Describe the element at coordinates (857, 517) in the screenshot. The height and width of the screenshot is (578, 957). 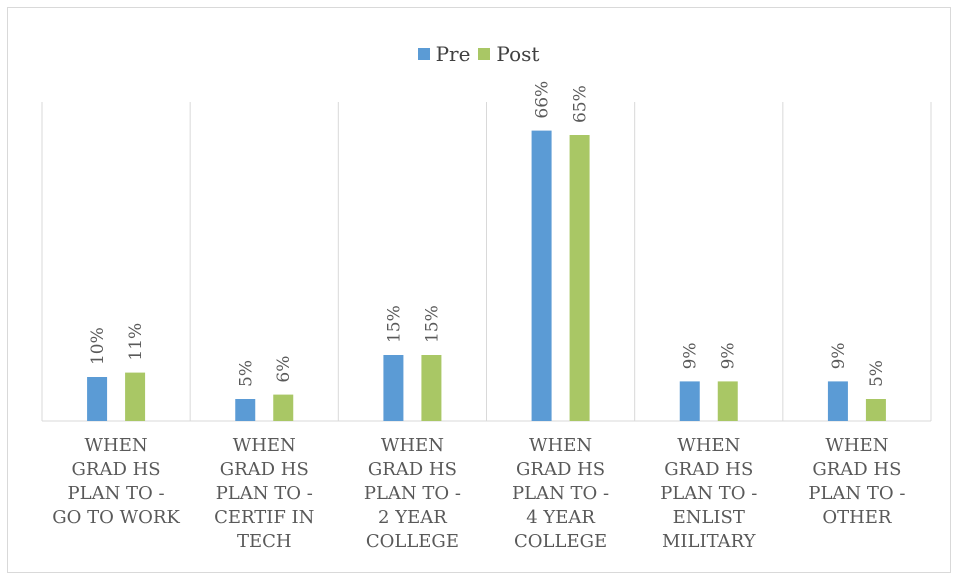
I see `category-label-line: OTHER` at that location.